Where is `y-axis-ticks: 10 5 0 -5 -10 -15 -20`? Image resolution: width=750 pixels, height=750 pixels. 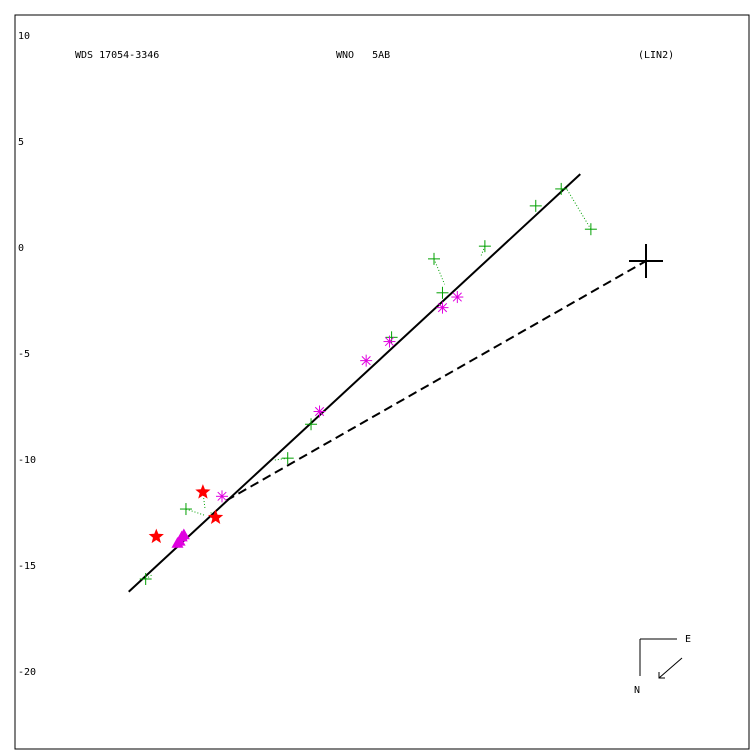 y-axis-ticks: 10 5 0 -5 -10 -15 -20 is located at coordinates (27, 354).